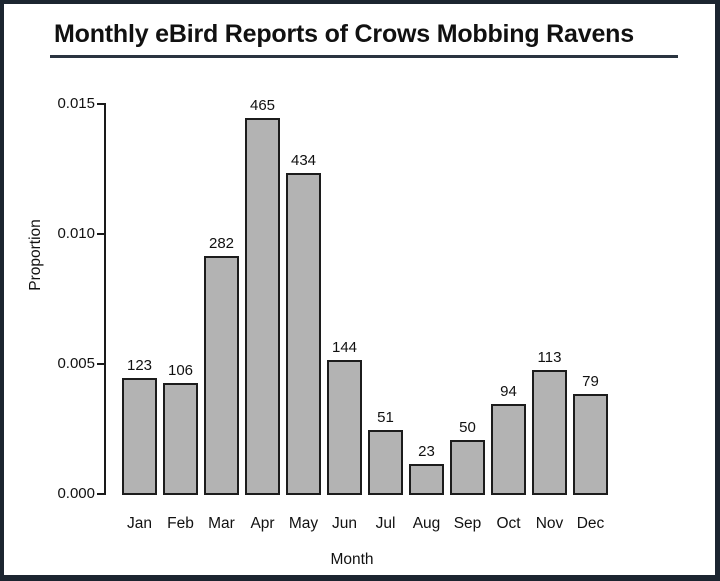 This screenshot has height=581, width=720. I want to click on bar-jan, so click(139, 436).